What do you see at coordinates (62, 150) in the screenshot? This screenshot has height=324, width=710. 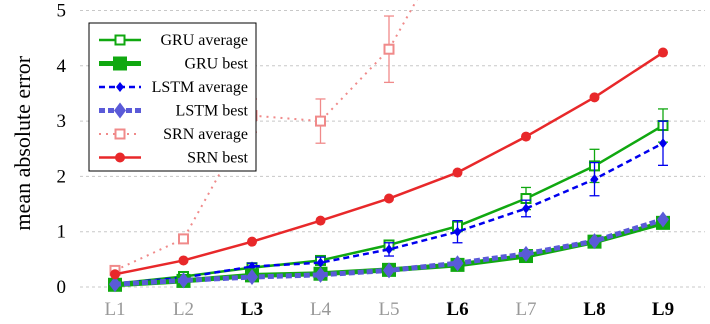 I see `y-axis: 0 1 2 3 4 5` at bounding box center [62, 150].